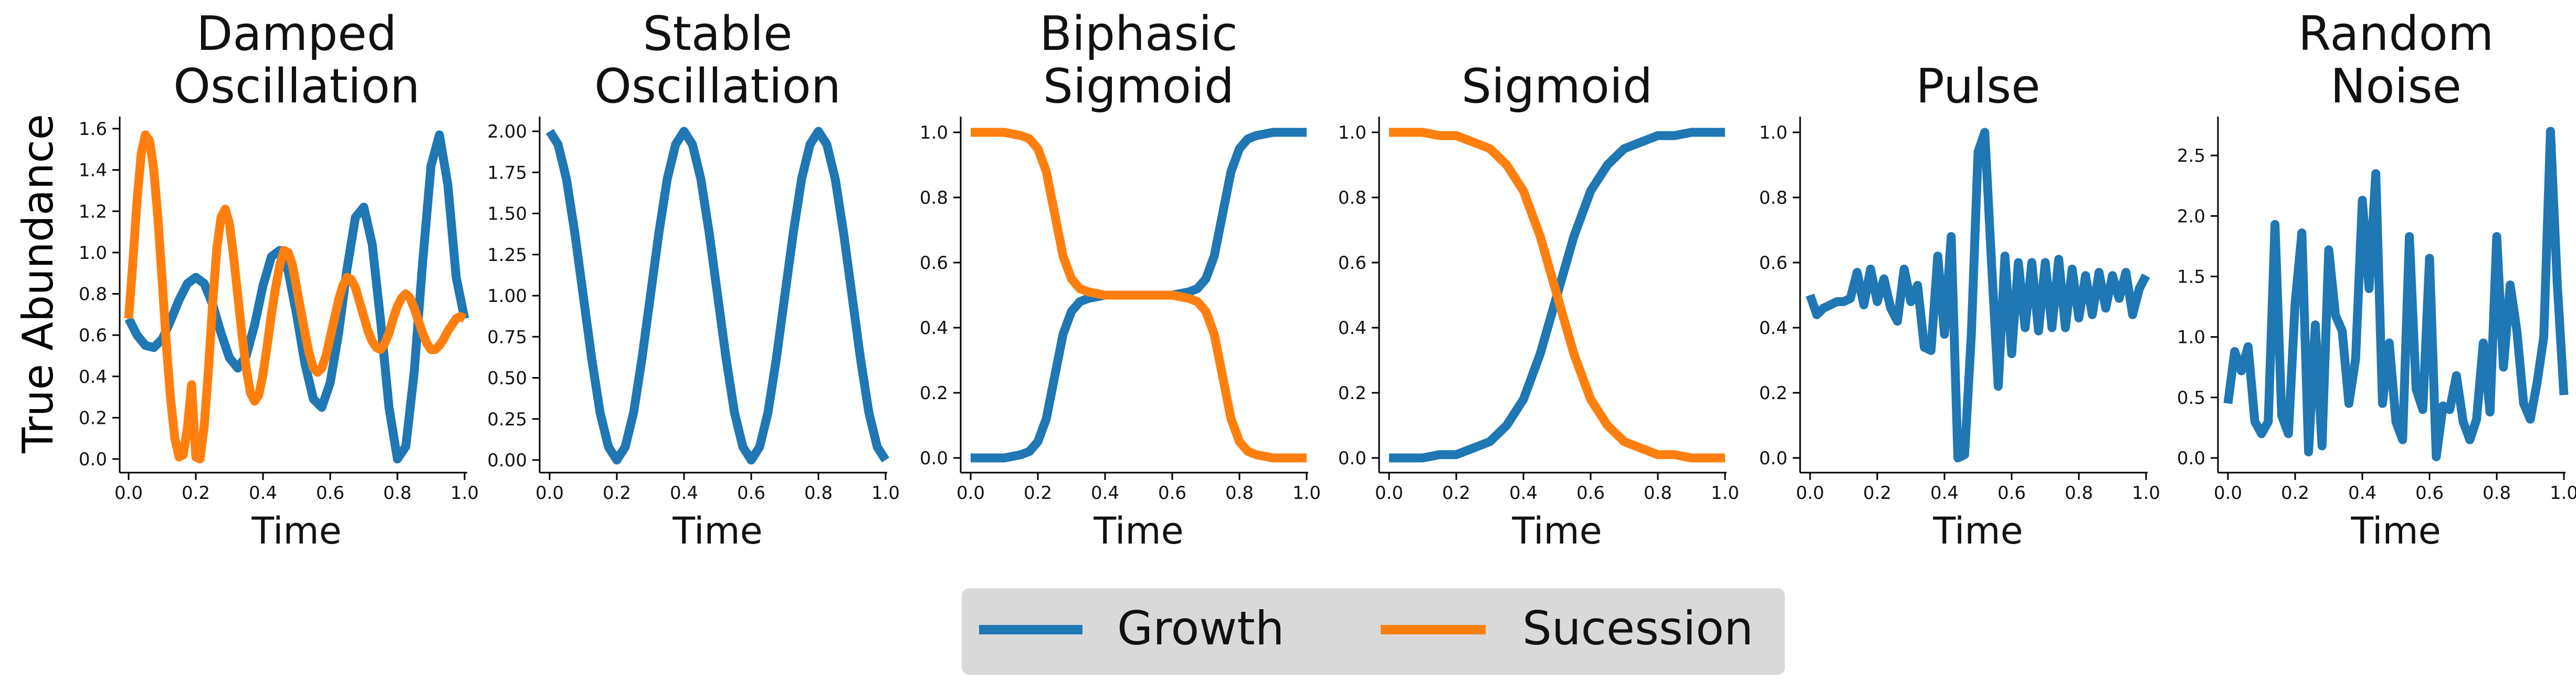 This screenshot has width=2576, height=689. What do you see at coordinates (507, 296) in the screenshot?
I see `y-tick-label: 1.00` at bounding box center [507, 296].